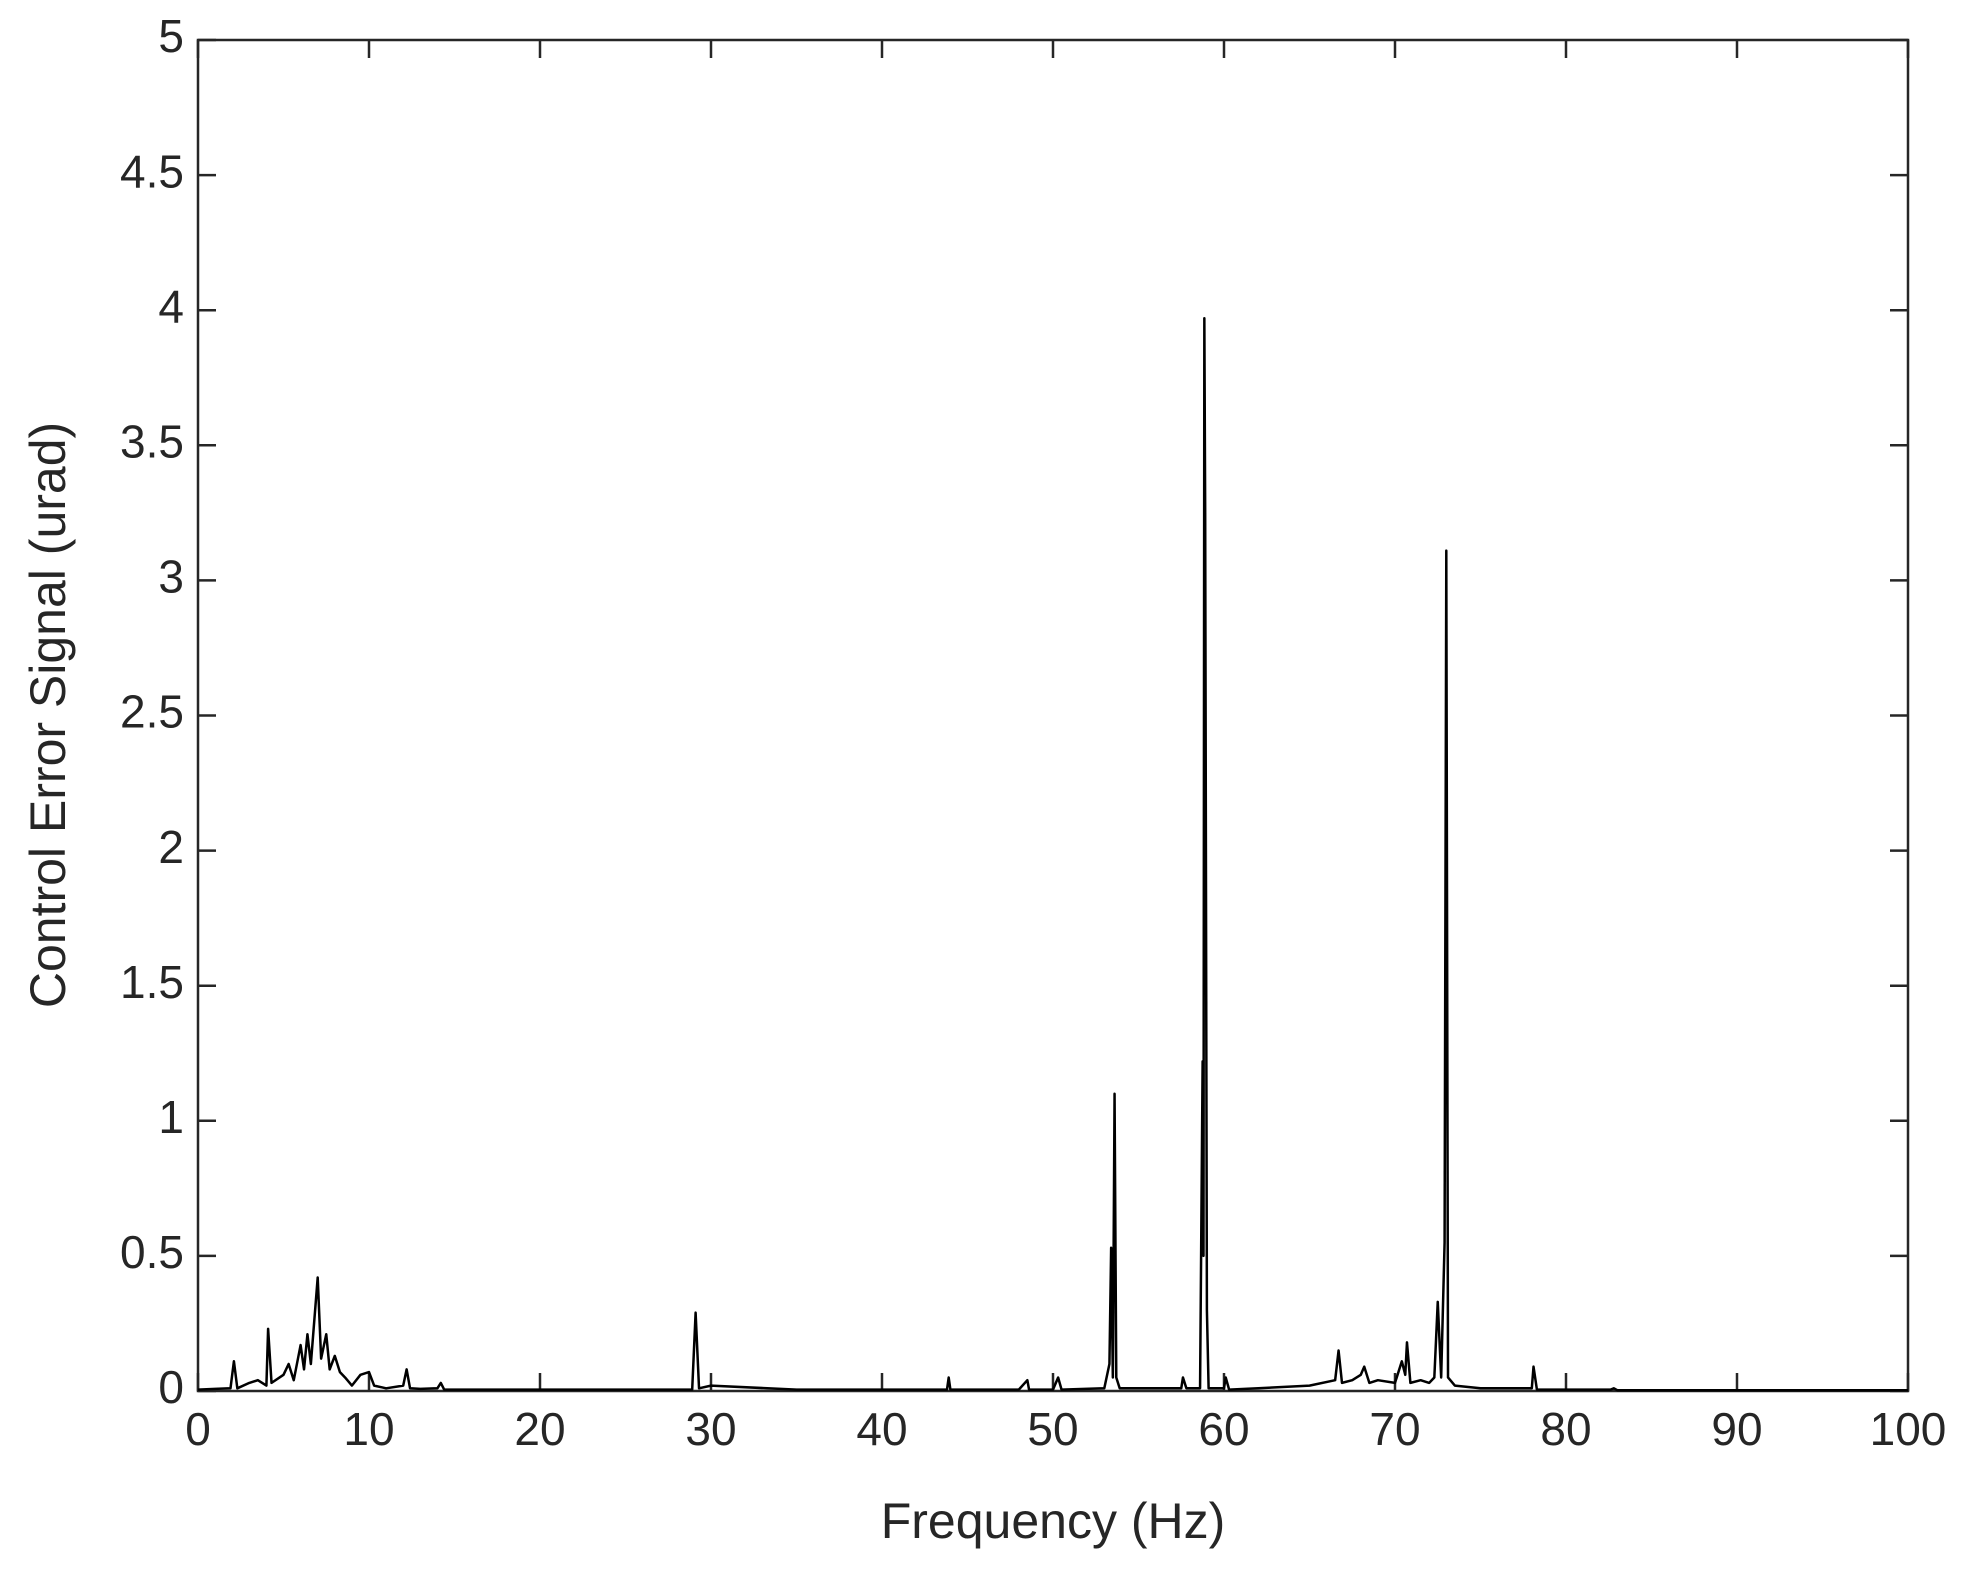  What do you see at coordinates (171, 306) in the screenshot?
I see `y-tick-label: 4` at bounding box center [171, 306].